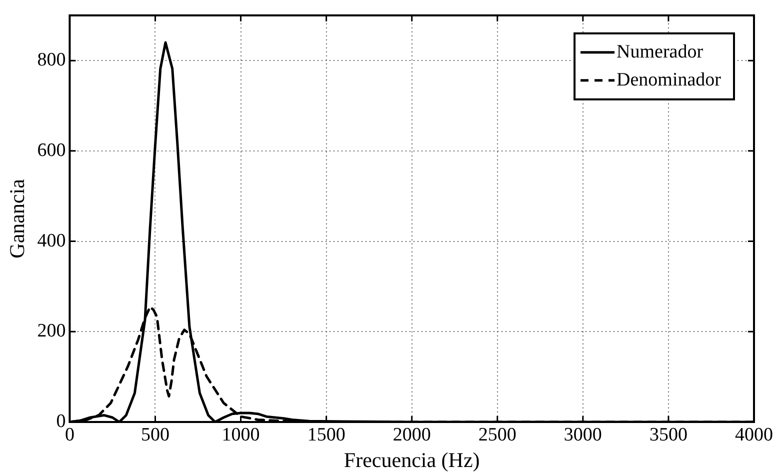 The image size is (782, 476). I want to click on y-tick-label: 600, so click(51, 150).